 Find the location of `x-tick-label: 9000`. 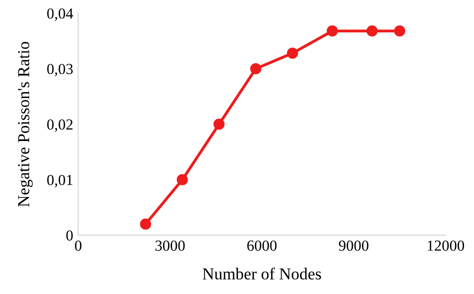

x-tick-label: 9000 is located at coordinates (353, 245).